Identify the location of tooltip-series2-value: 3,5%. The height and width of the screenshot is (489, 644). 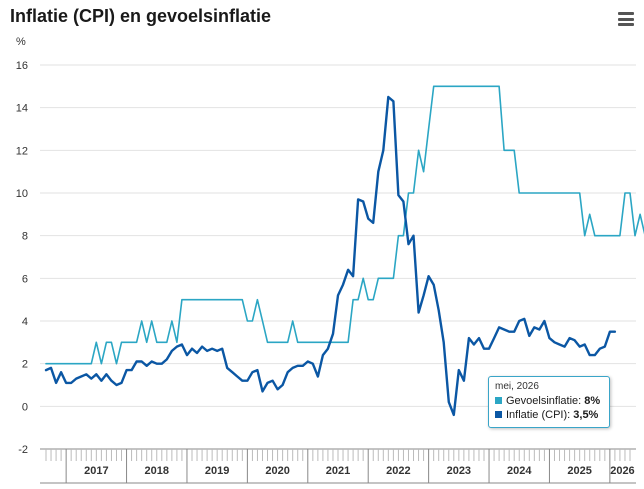
(586, 415).